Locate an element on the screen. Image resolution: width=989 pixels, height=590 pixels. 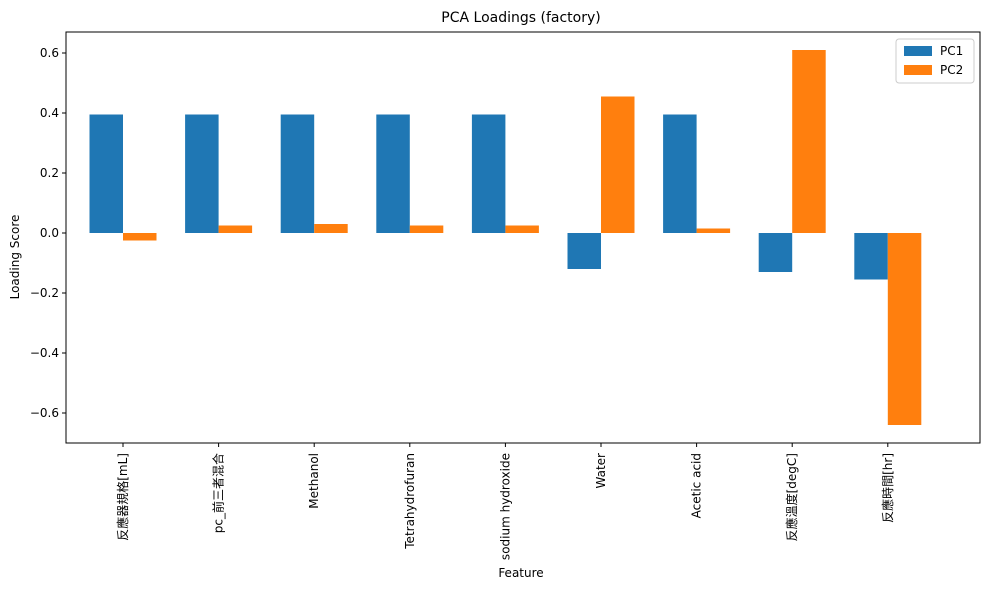
legend-label-pc2: PC2 is located at coordinates (951, 70).